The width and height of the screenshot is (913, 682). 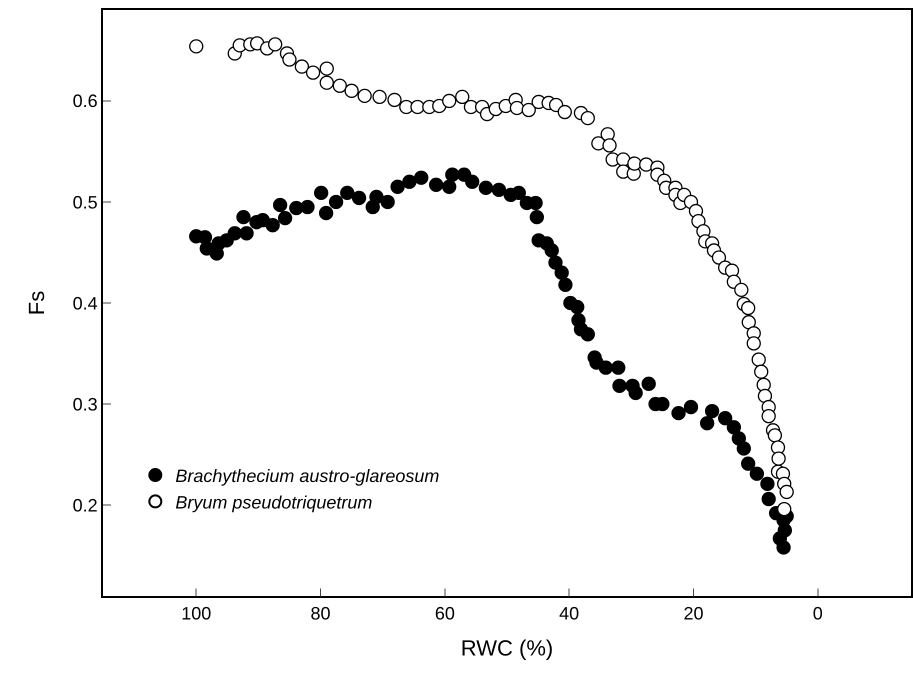 I want to click on x-tick-label: 20, so click(x=693, y=613).